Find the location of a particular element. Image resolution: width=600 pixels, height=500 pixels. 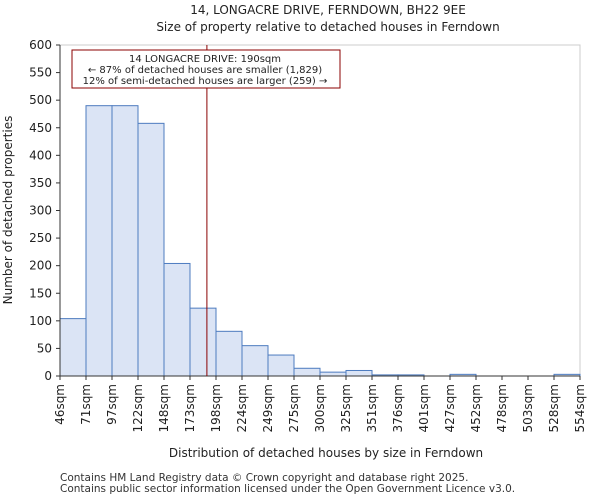

y-tick-50: 50 is located at coordinates (44, 348).